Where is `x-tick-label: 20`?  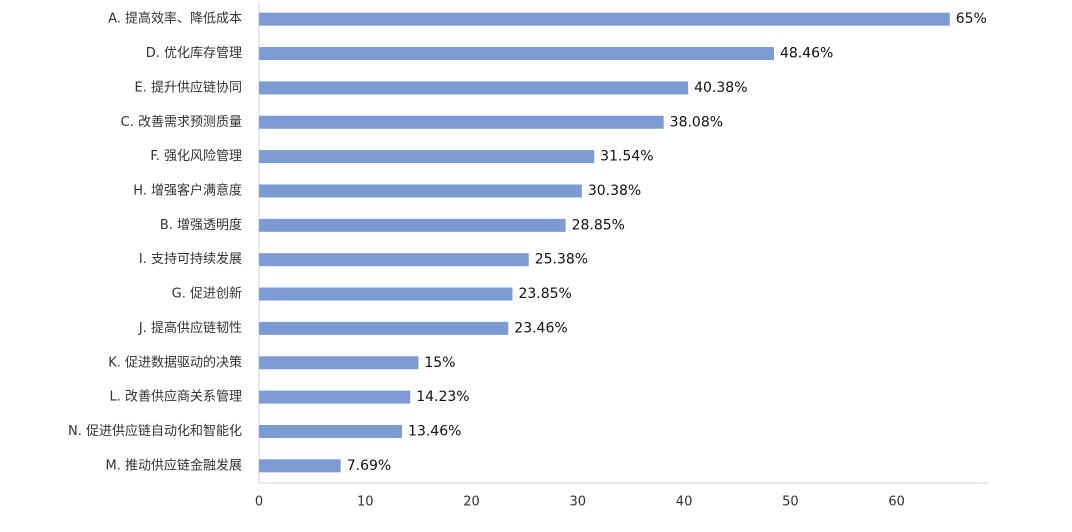
x-tick-label: 20 is located at coordinates (471, 502).